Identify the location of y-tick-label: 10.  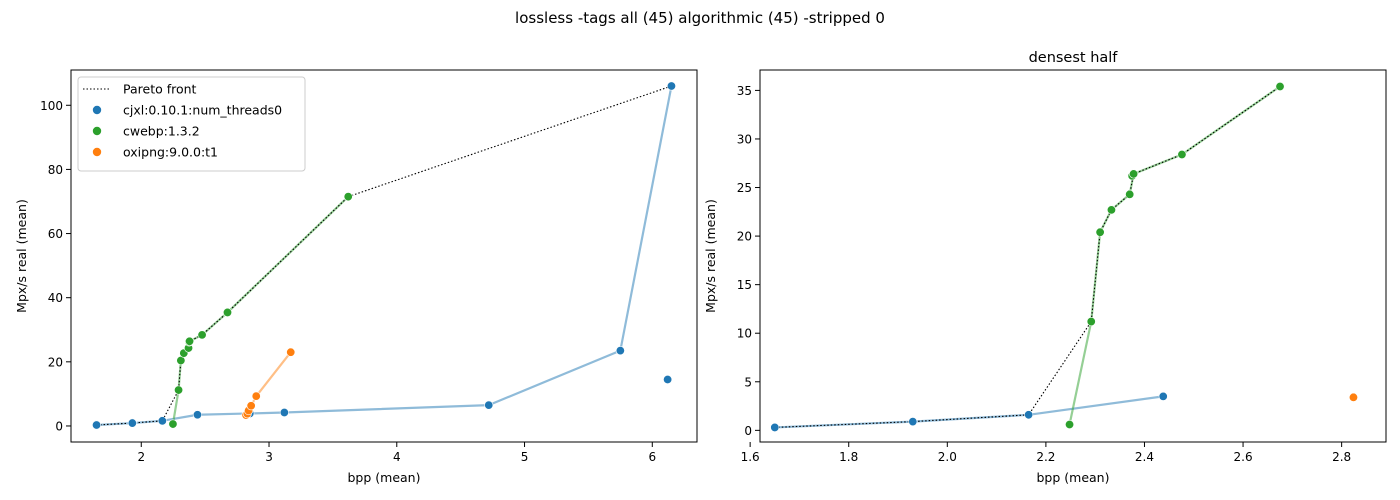
(744, 334).